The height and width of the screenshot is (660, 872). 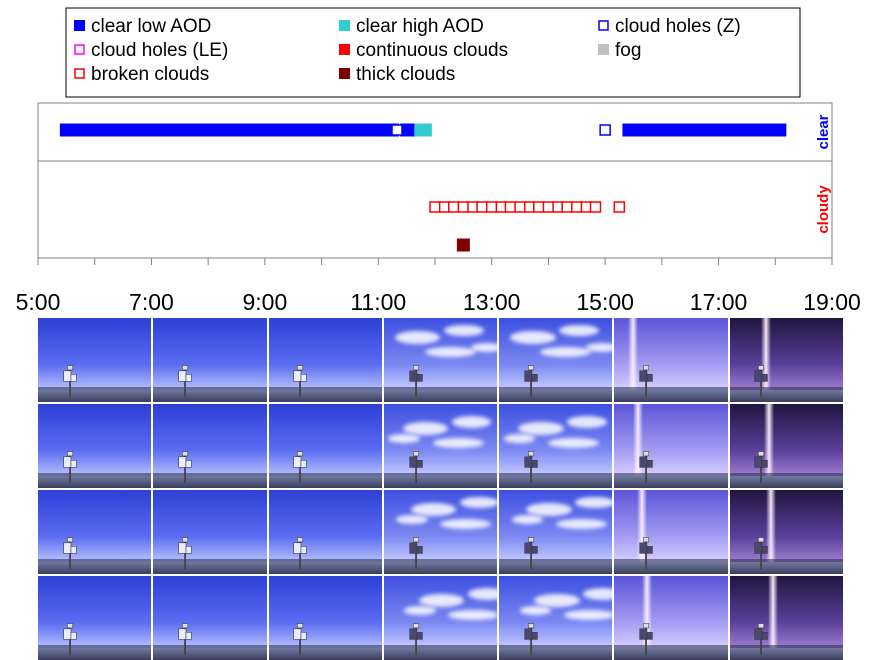 I want to click on series-clear-low-aod, so click(x=423, y=130).